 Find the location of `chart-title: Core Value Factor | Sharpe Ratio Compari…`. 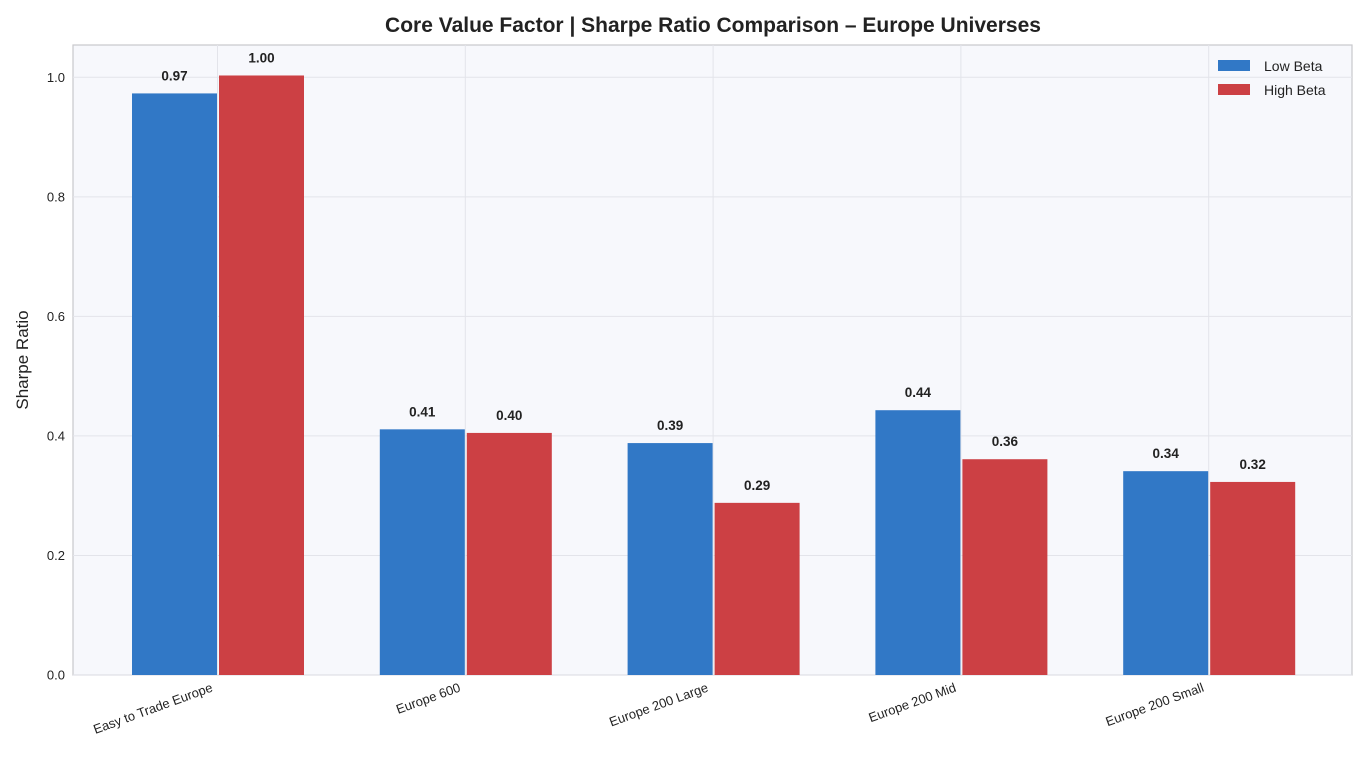

chart-title: Core Value Factor | Sharpe Ratio Compari… is located at coordinates (713, 25).